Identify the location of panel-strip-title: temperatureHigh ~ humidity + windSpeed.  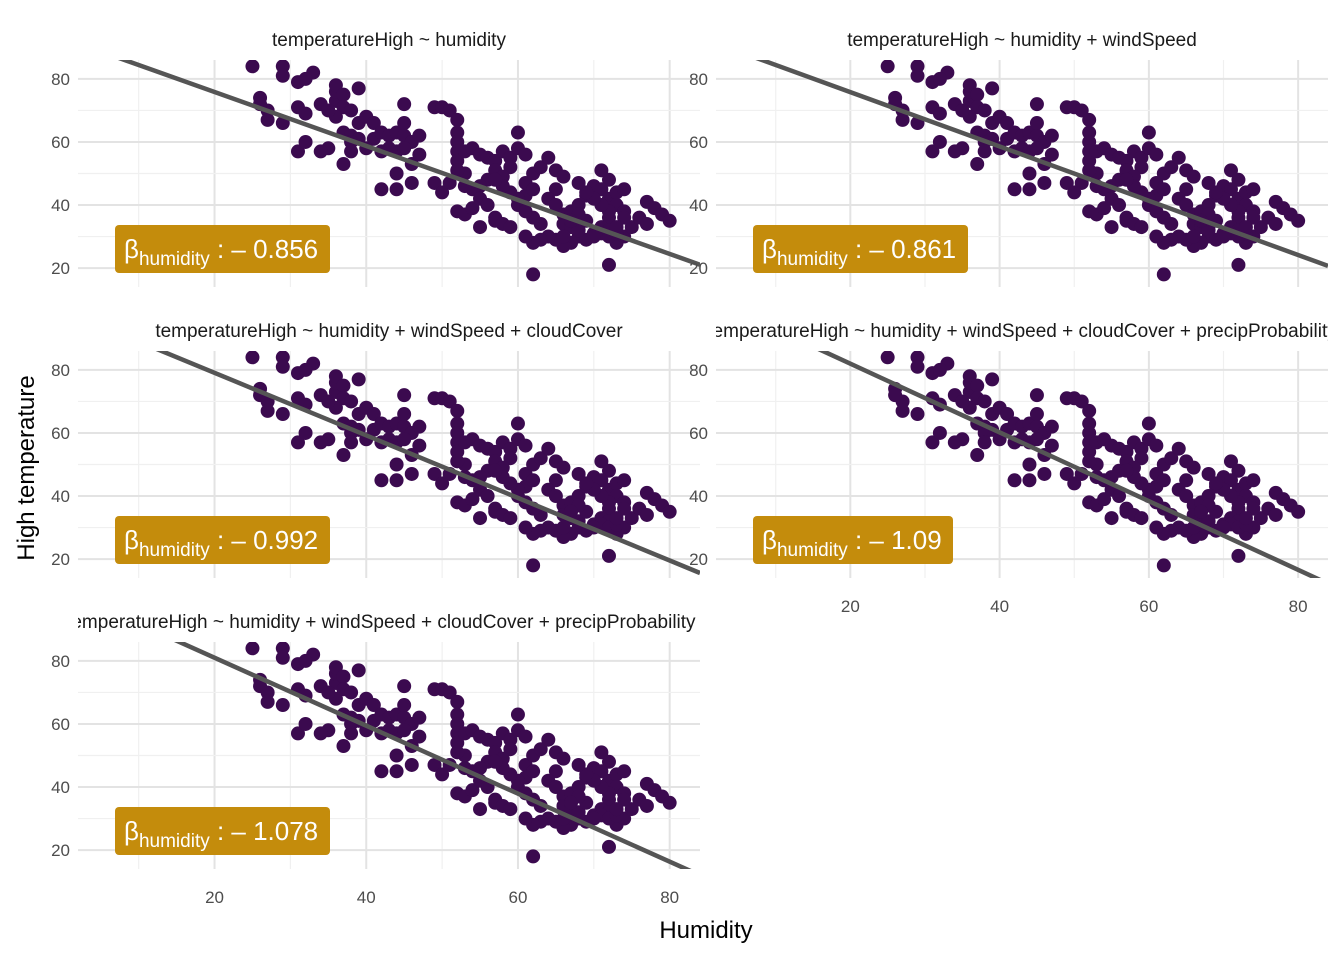
(1022, 40).